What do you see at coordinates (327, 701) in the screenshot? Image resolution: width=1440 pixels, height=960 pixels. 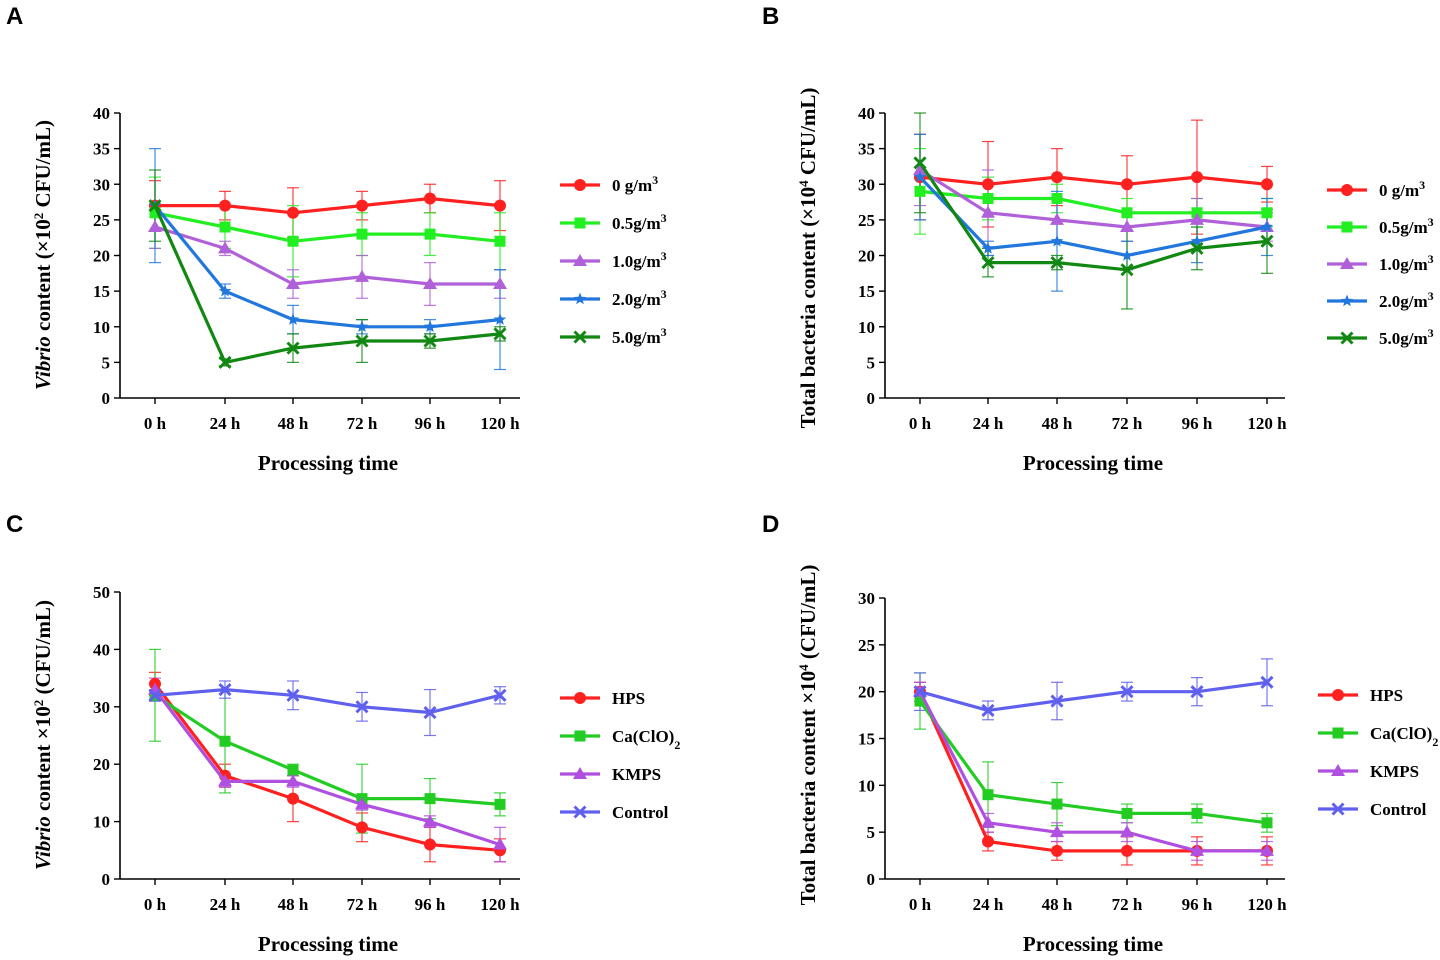 I see `series-control` at bounding box center [327, 701].